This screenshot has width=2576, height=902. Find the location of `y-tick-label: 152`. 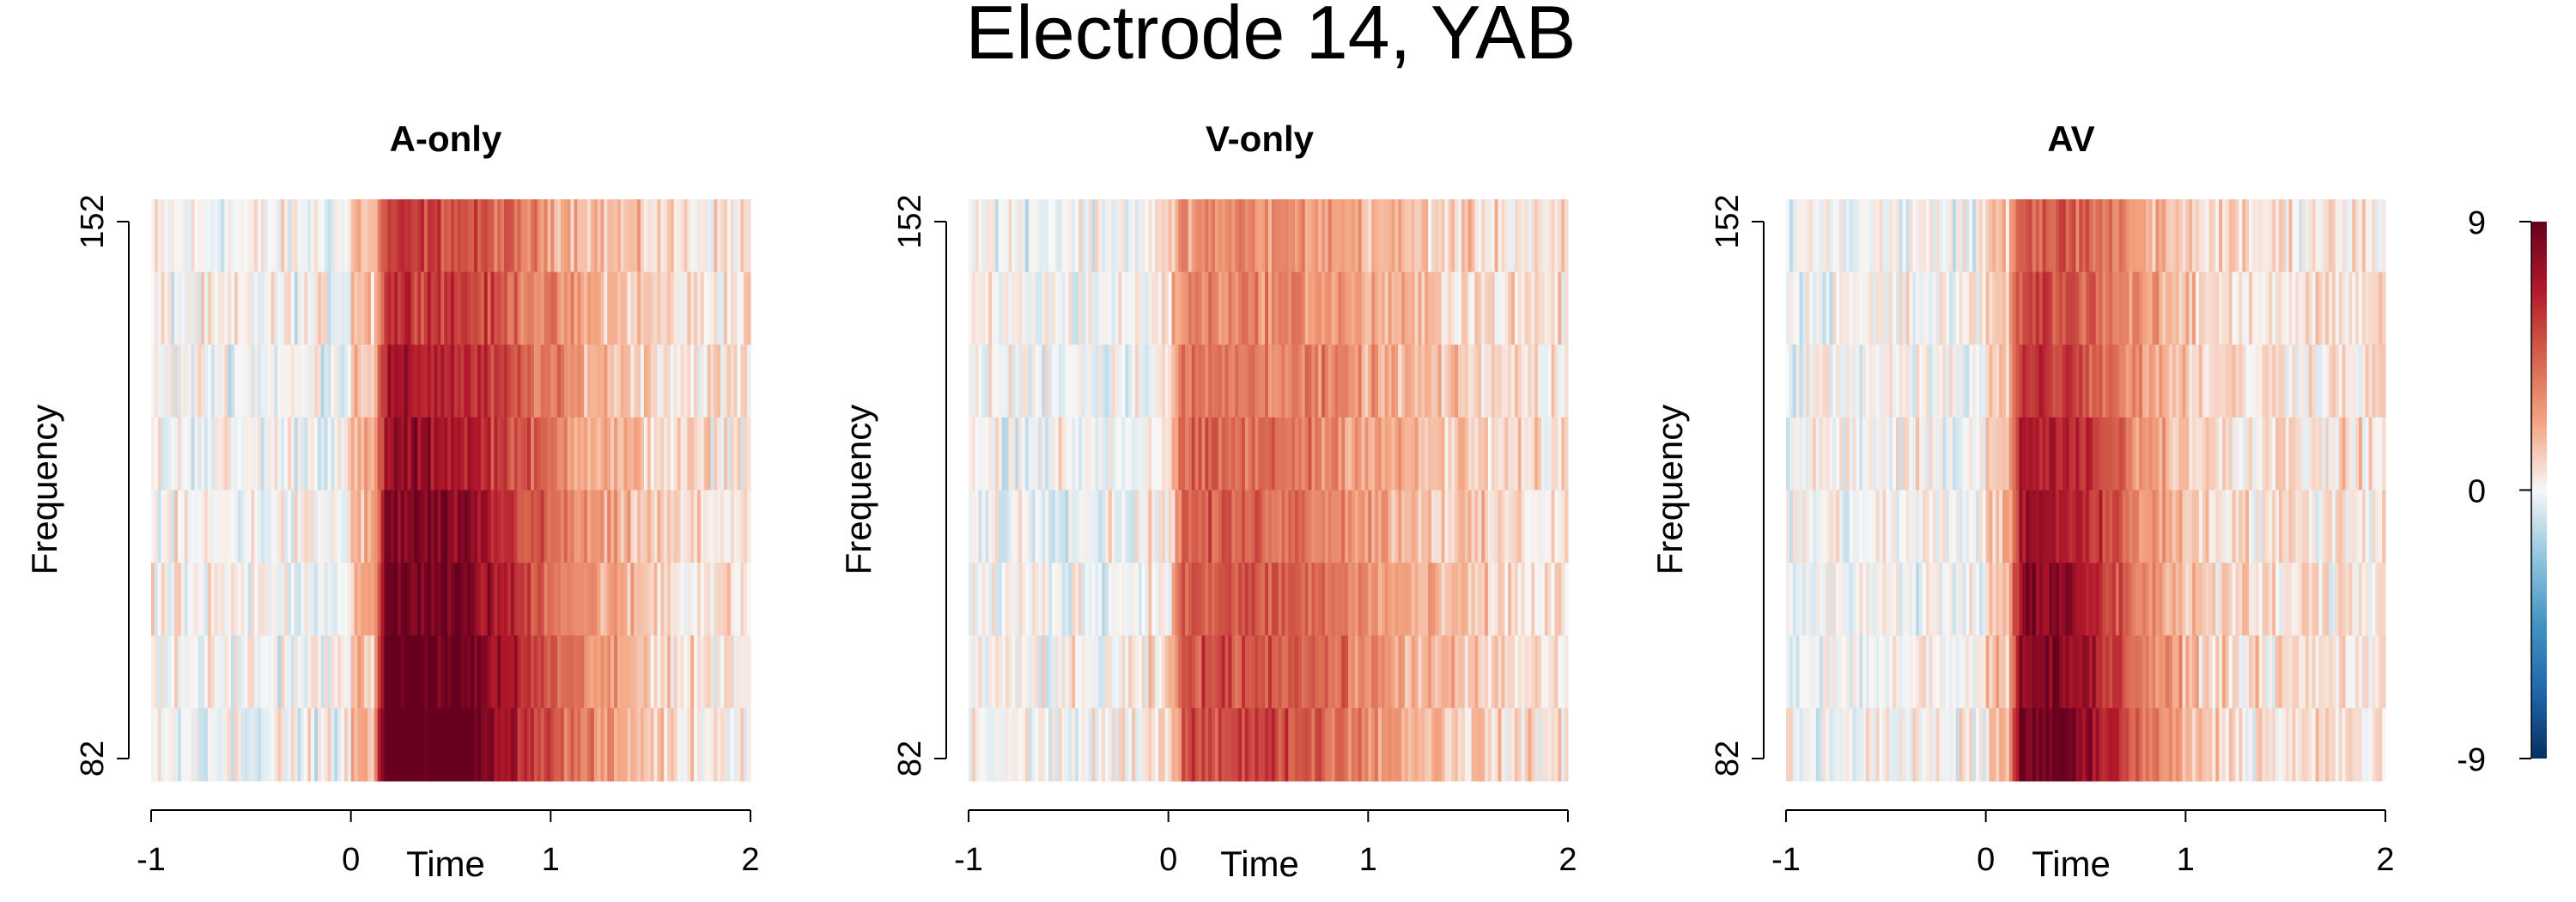

y-tick-label: 152 is located at coordinates (910, 221).